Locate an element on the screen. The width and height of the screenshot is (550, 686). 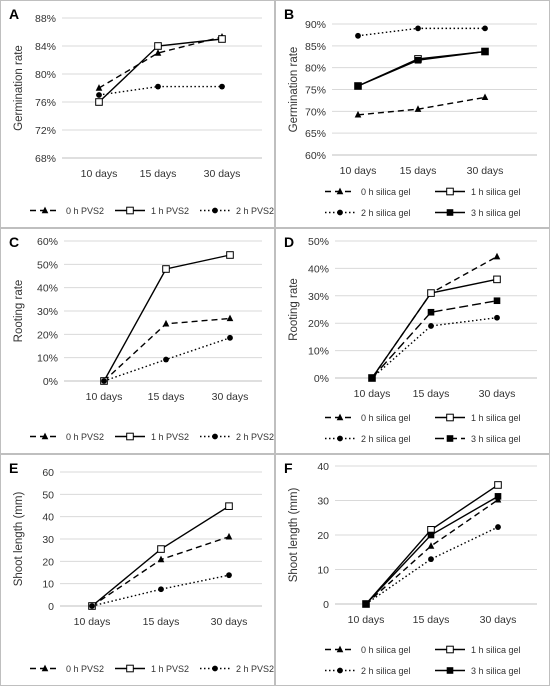
legend-entry: 2 h PVS2 is located at coordinates (255, 669).